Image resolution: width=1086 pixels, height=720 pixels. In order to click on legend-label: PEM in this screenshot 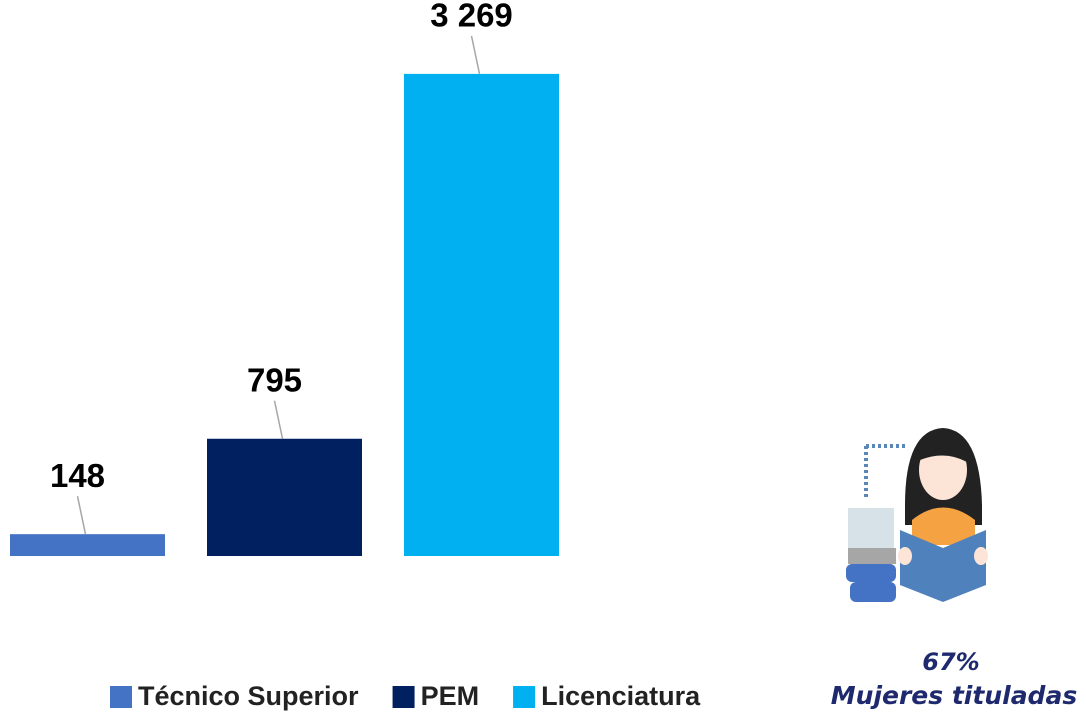, I will do `click(450, 696)`.